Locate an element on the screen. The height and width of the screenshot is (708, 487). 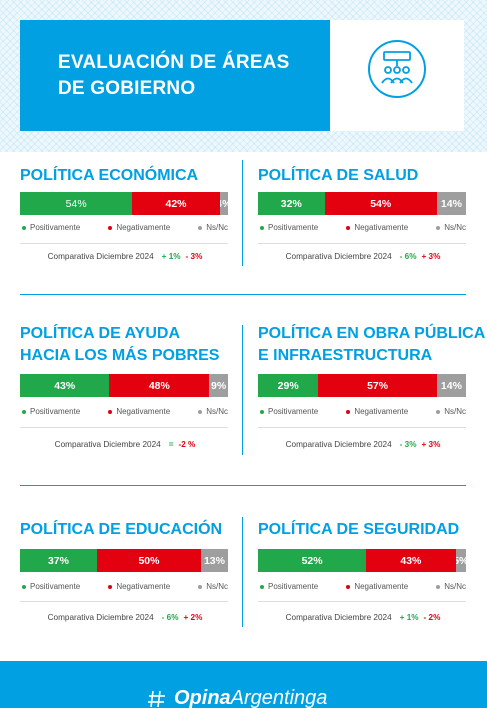
comparison-negative-change: - 3% is located at coordinates (194, 256).